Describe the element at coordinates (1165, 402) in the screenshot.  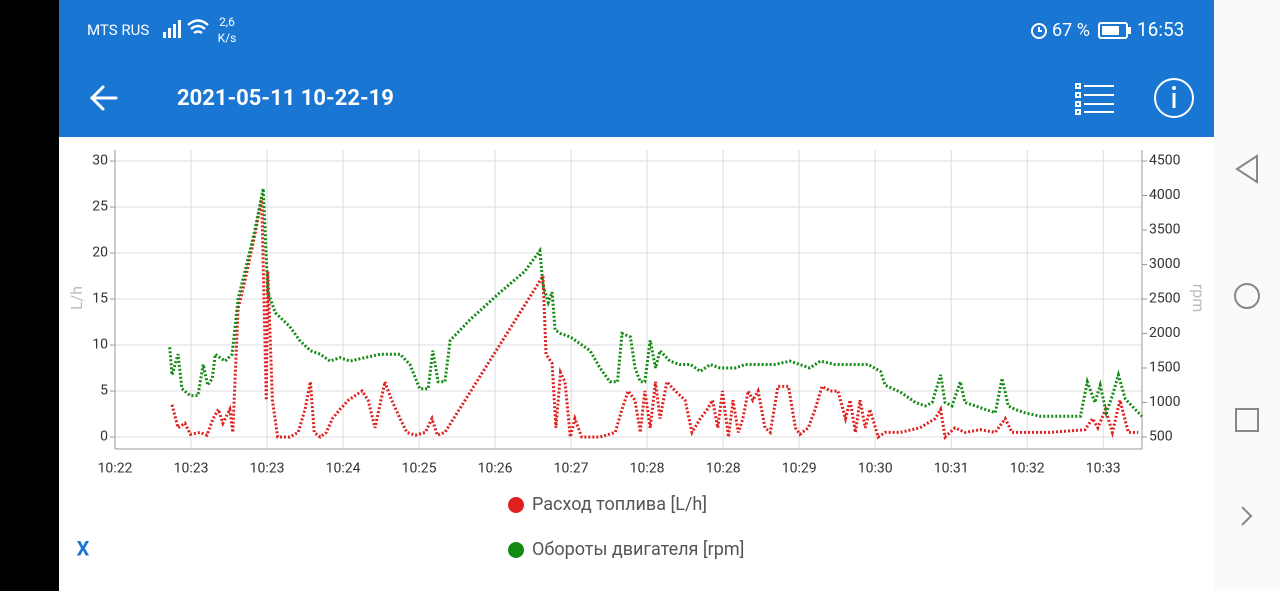
I see `y2-tick-label: 1000` at that location.